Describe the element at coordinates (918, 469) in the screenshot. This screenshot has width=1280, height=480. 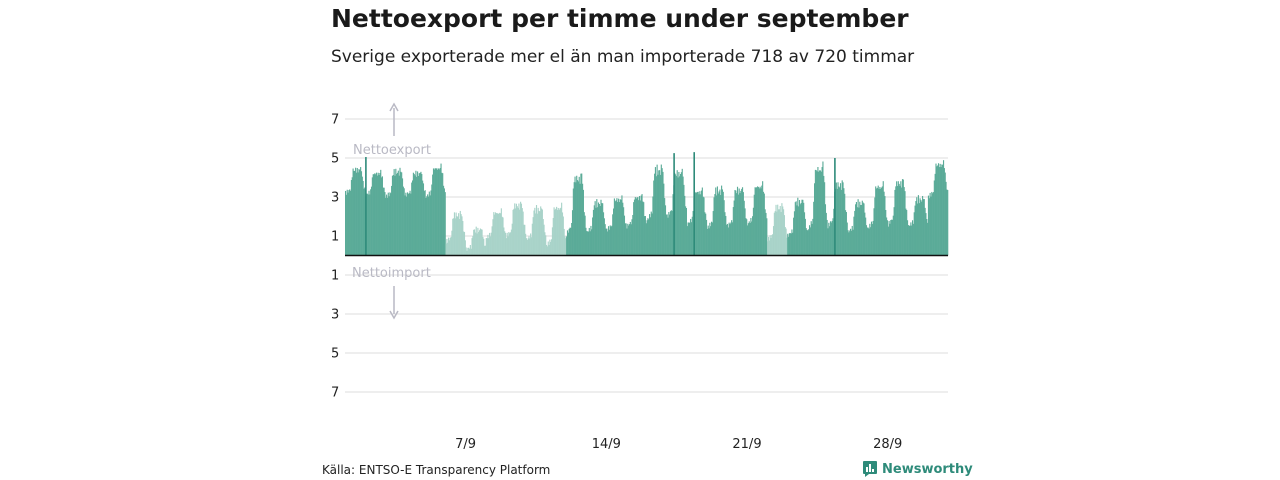
I see `brand-logo: Newsworthy` at that location.